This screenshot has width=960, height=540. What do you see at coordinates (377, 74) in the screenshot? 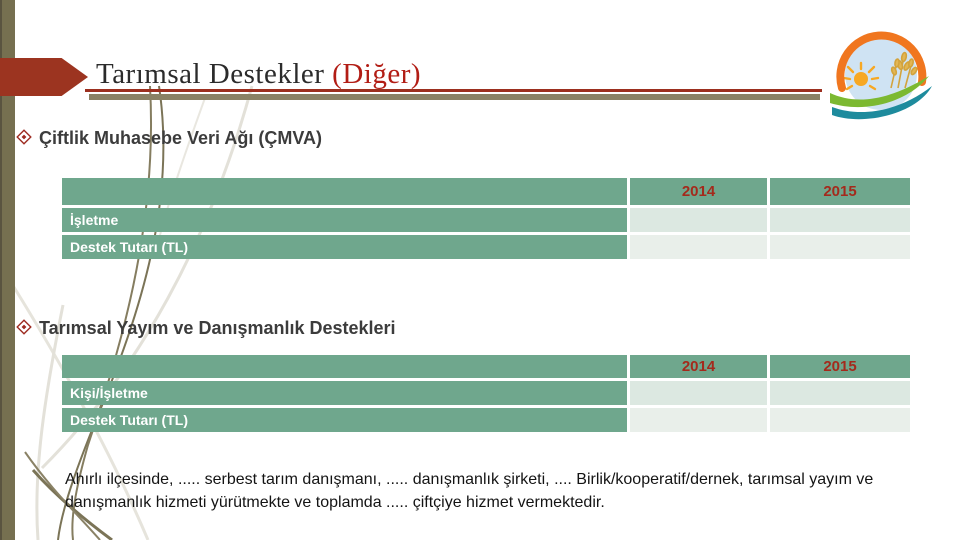
I see `page-title-accent: (Diğer)` at bounding box center [377, 74].